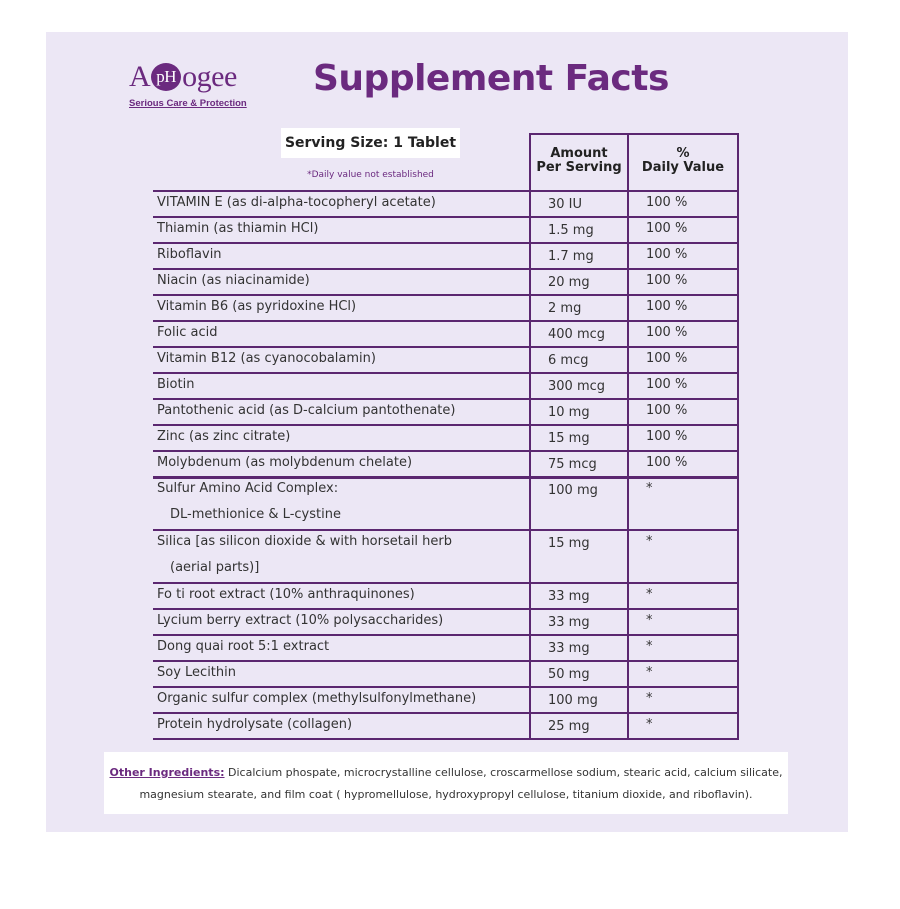 The width and height of the screenshot is (900, 909). I want to click on amount-header: Amount Per Serving, so click(579, 161).